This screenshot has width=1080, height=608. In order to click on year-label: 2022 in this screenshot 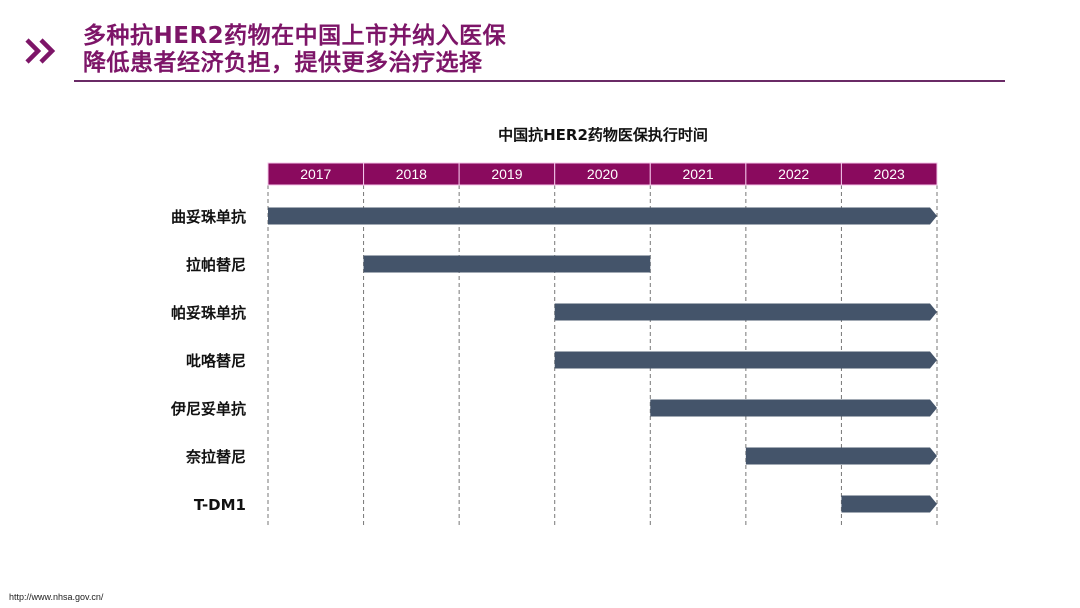, I will do `click(793, 174)`.